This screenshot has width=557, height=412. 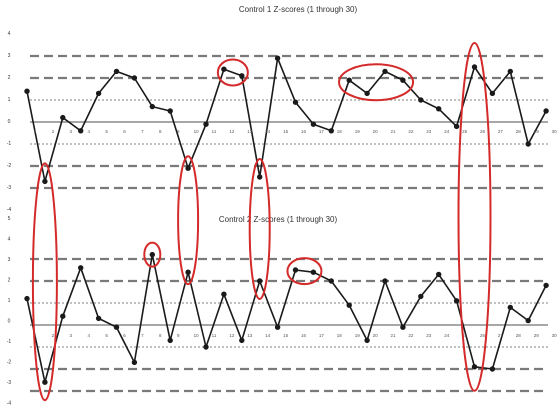 What do you see at coordinates (411, 335) in the screenshot?
I see `x-tick-label: 22` at bounding box center [411, 335].